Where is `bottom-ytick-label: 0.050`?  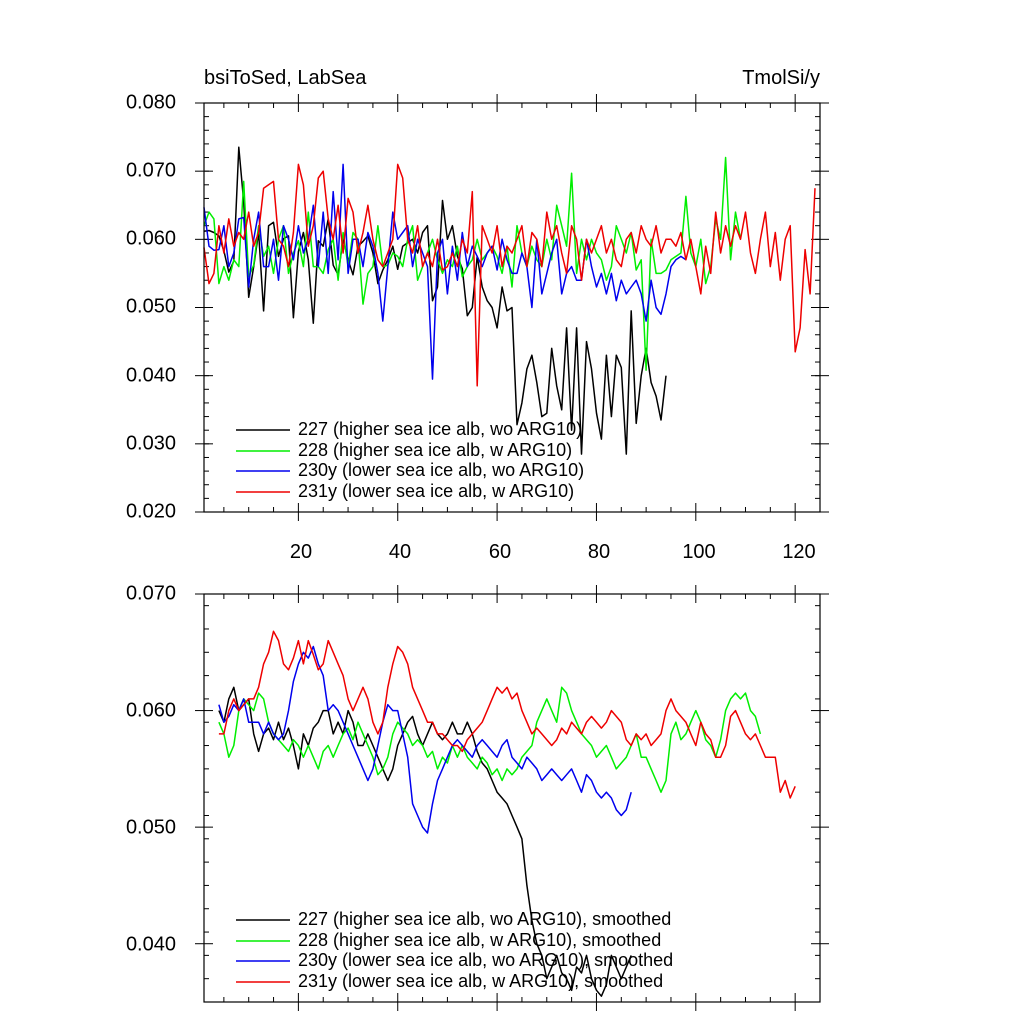 bottom-ytick-label: 0.050 is located at coordinates (151, 827).